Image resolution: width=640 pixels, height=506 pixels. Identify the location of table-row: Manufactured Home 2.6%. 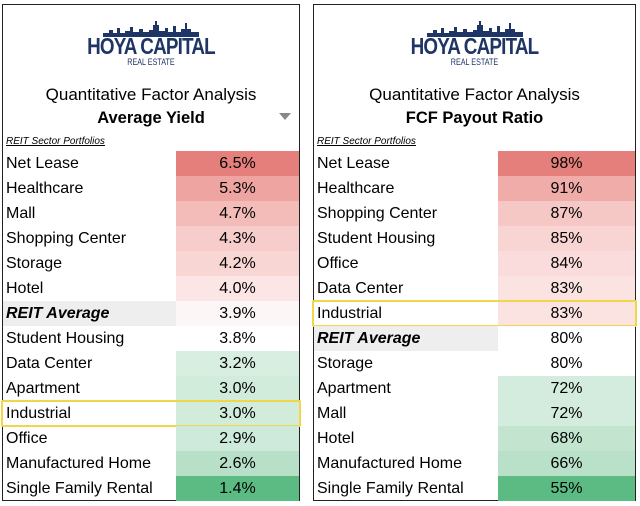
(151, 463).